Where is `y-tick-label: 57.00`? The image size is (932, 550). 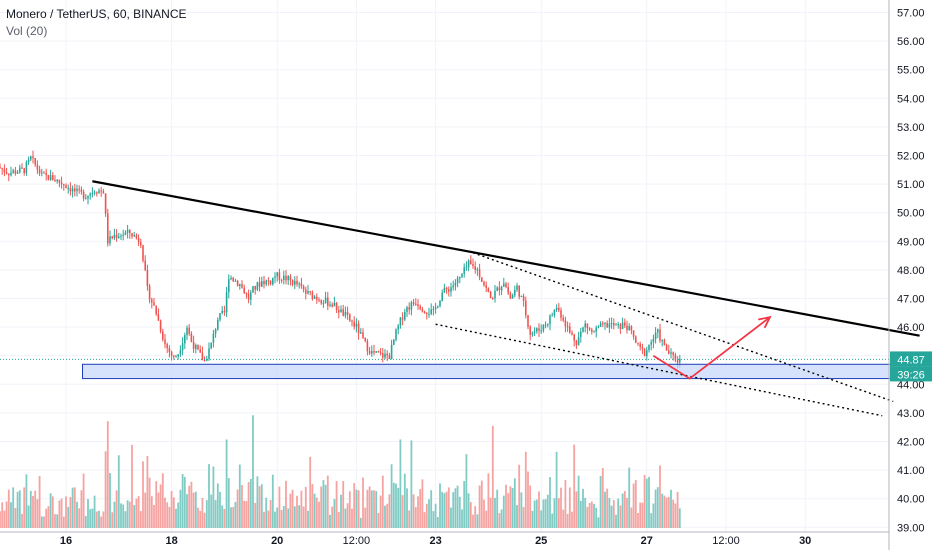
y-tick-label: 57.00 is located at coordinates (911, 14).